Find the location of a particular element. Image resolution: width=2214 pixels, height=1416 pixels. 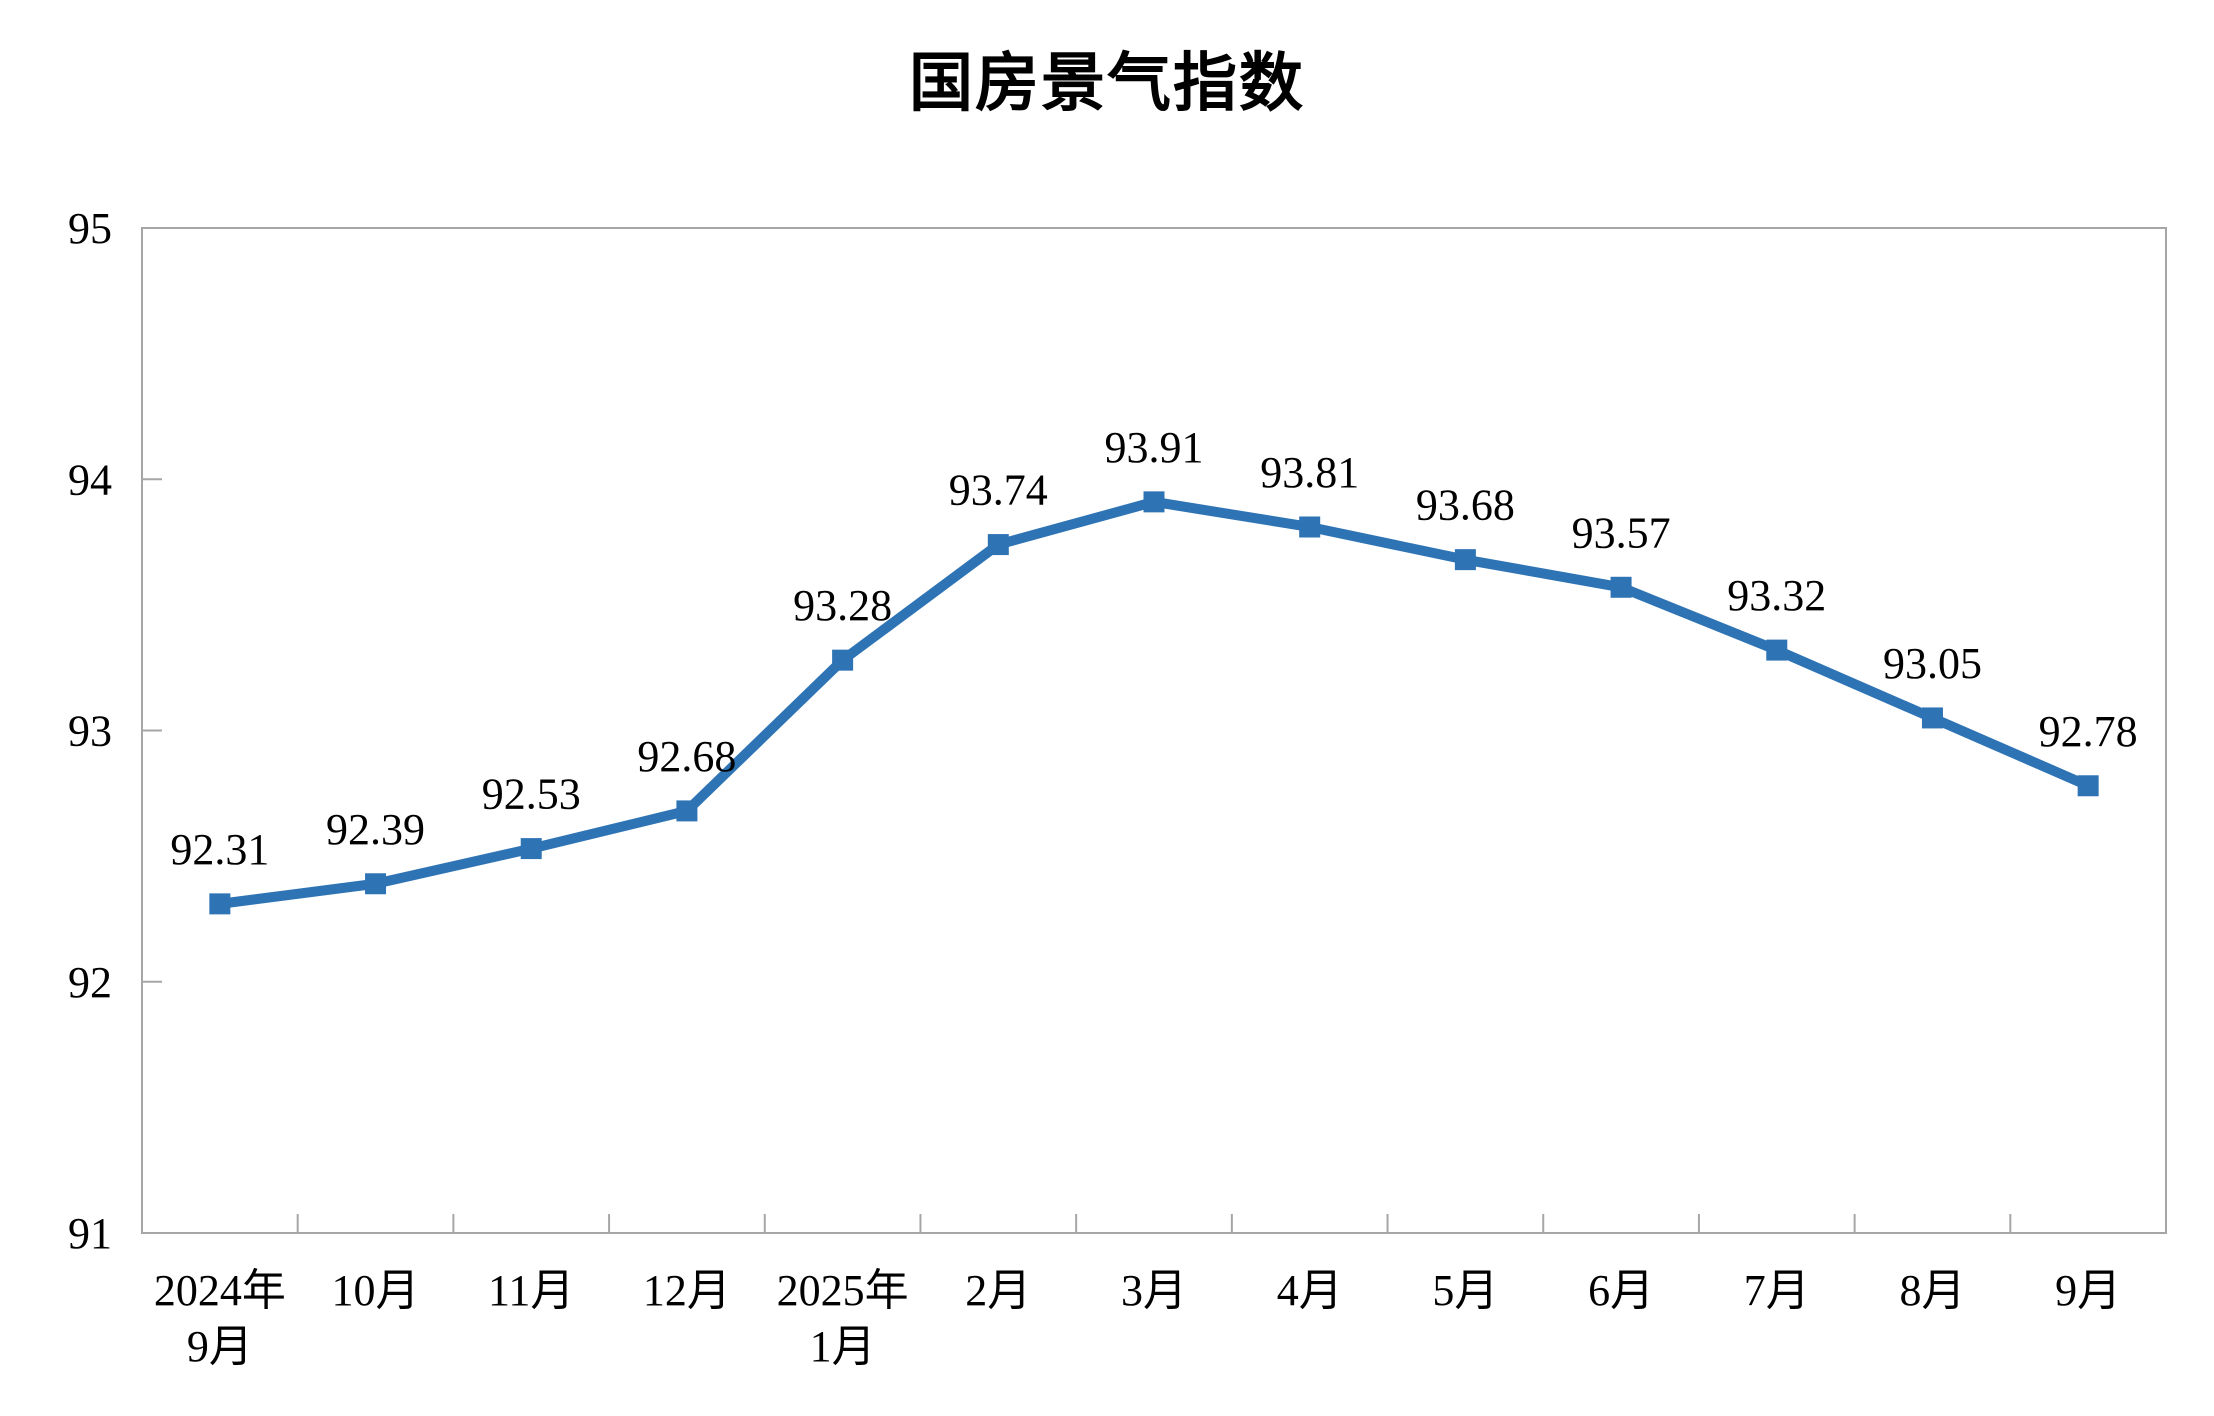

chart-title: 国房景气指数 is located at coordinates (1107, 83).